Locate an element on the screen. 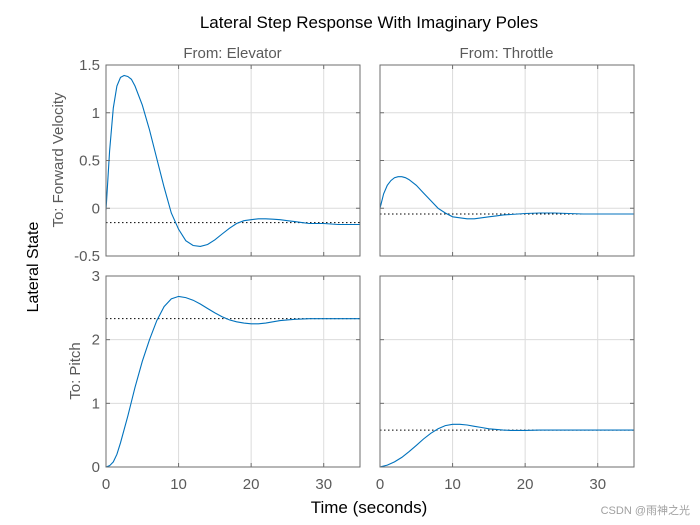 Image resolution: width=700 pixels, height=525 pixels. y-tick-label: 3 is located at coordinates (96, 276).